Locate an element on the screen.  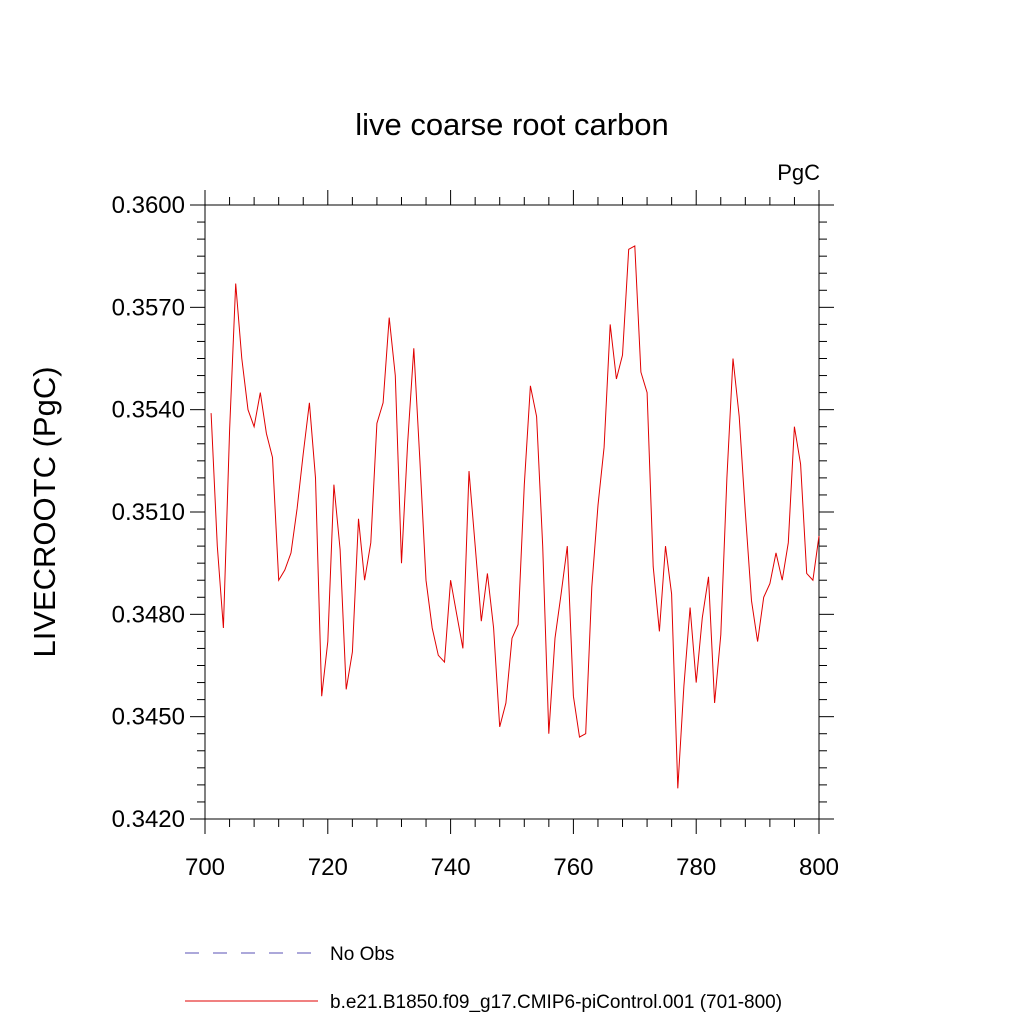
x-tick-label: 800 is located at coordinates (819, 867).